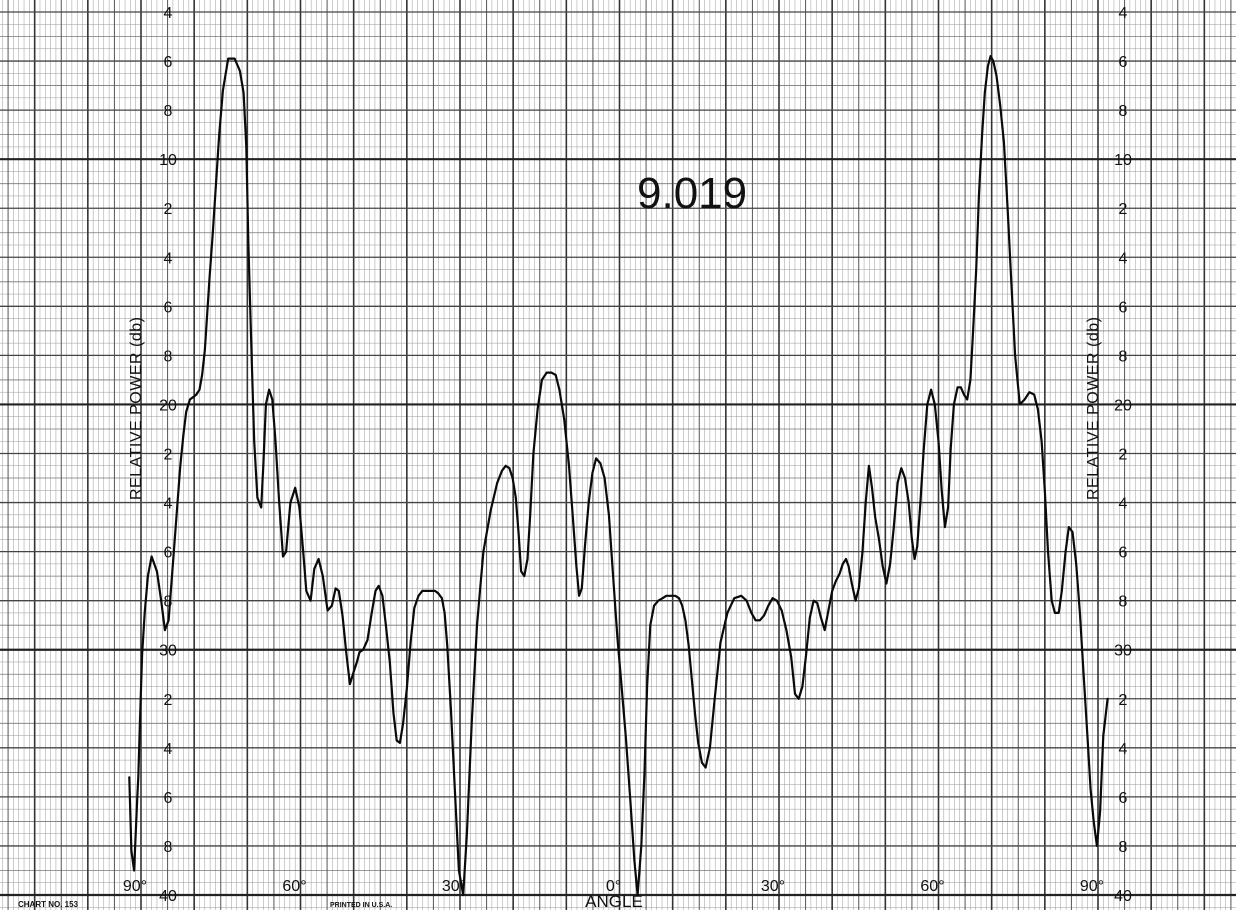 This screenshot has height=915, width=1236. I want to click on y-tick-label-left: 10, so click(168, 160).